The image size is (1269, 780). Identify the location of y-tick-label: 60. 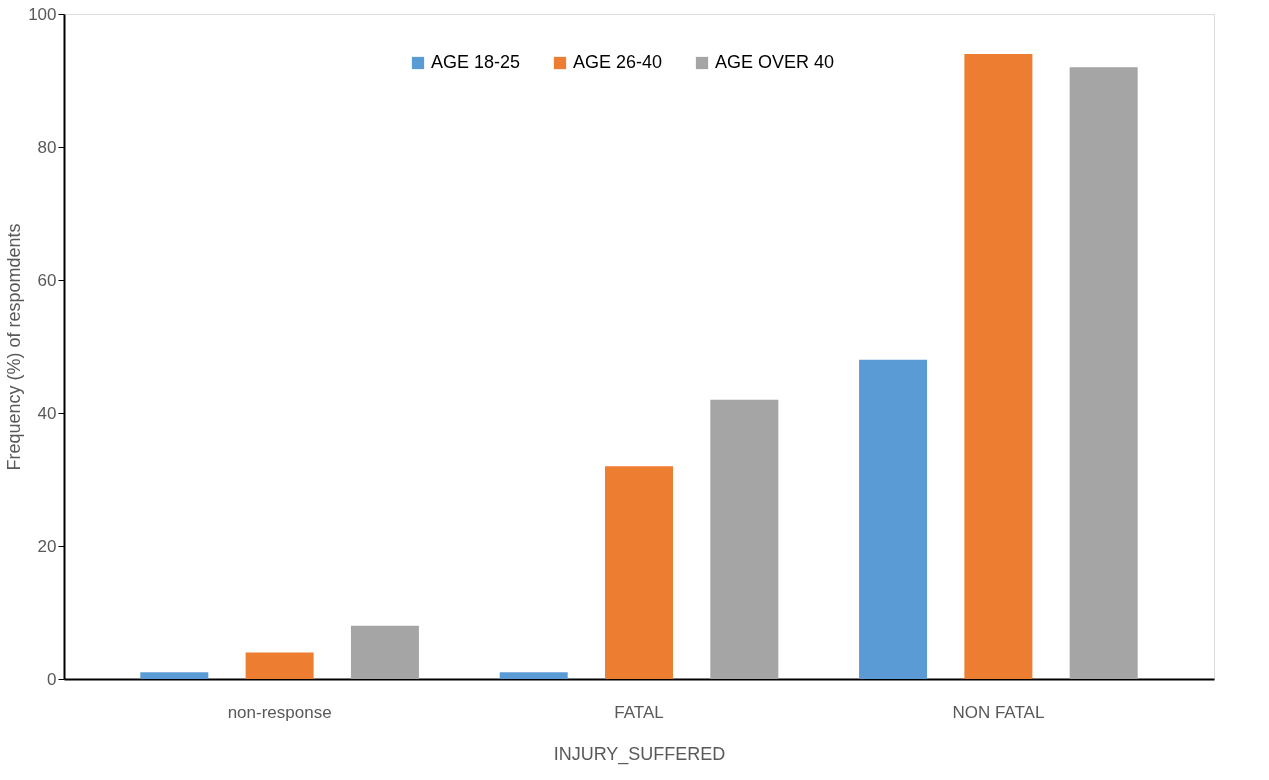
(47, 280).